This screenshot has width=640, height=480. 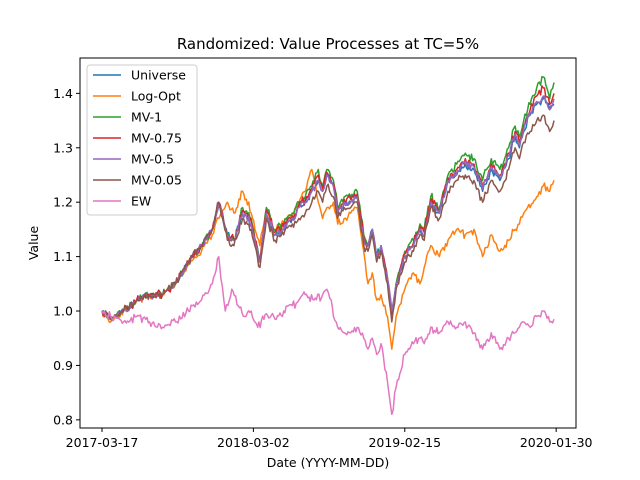 I want to click on y-tick-label: 1.3, so click(x=63, y=147).